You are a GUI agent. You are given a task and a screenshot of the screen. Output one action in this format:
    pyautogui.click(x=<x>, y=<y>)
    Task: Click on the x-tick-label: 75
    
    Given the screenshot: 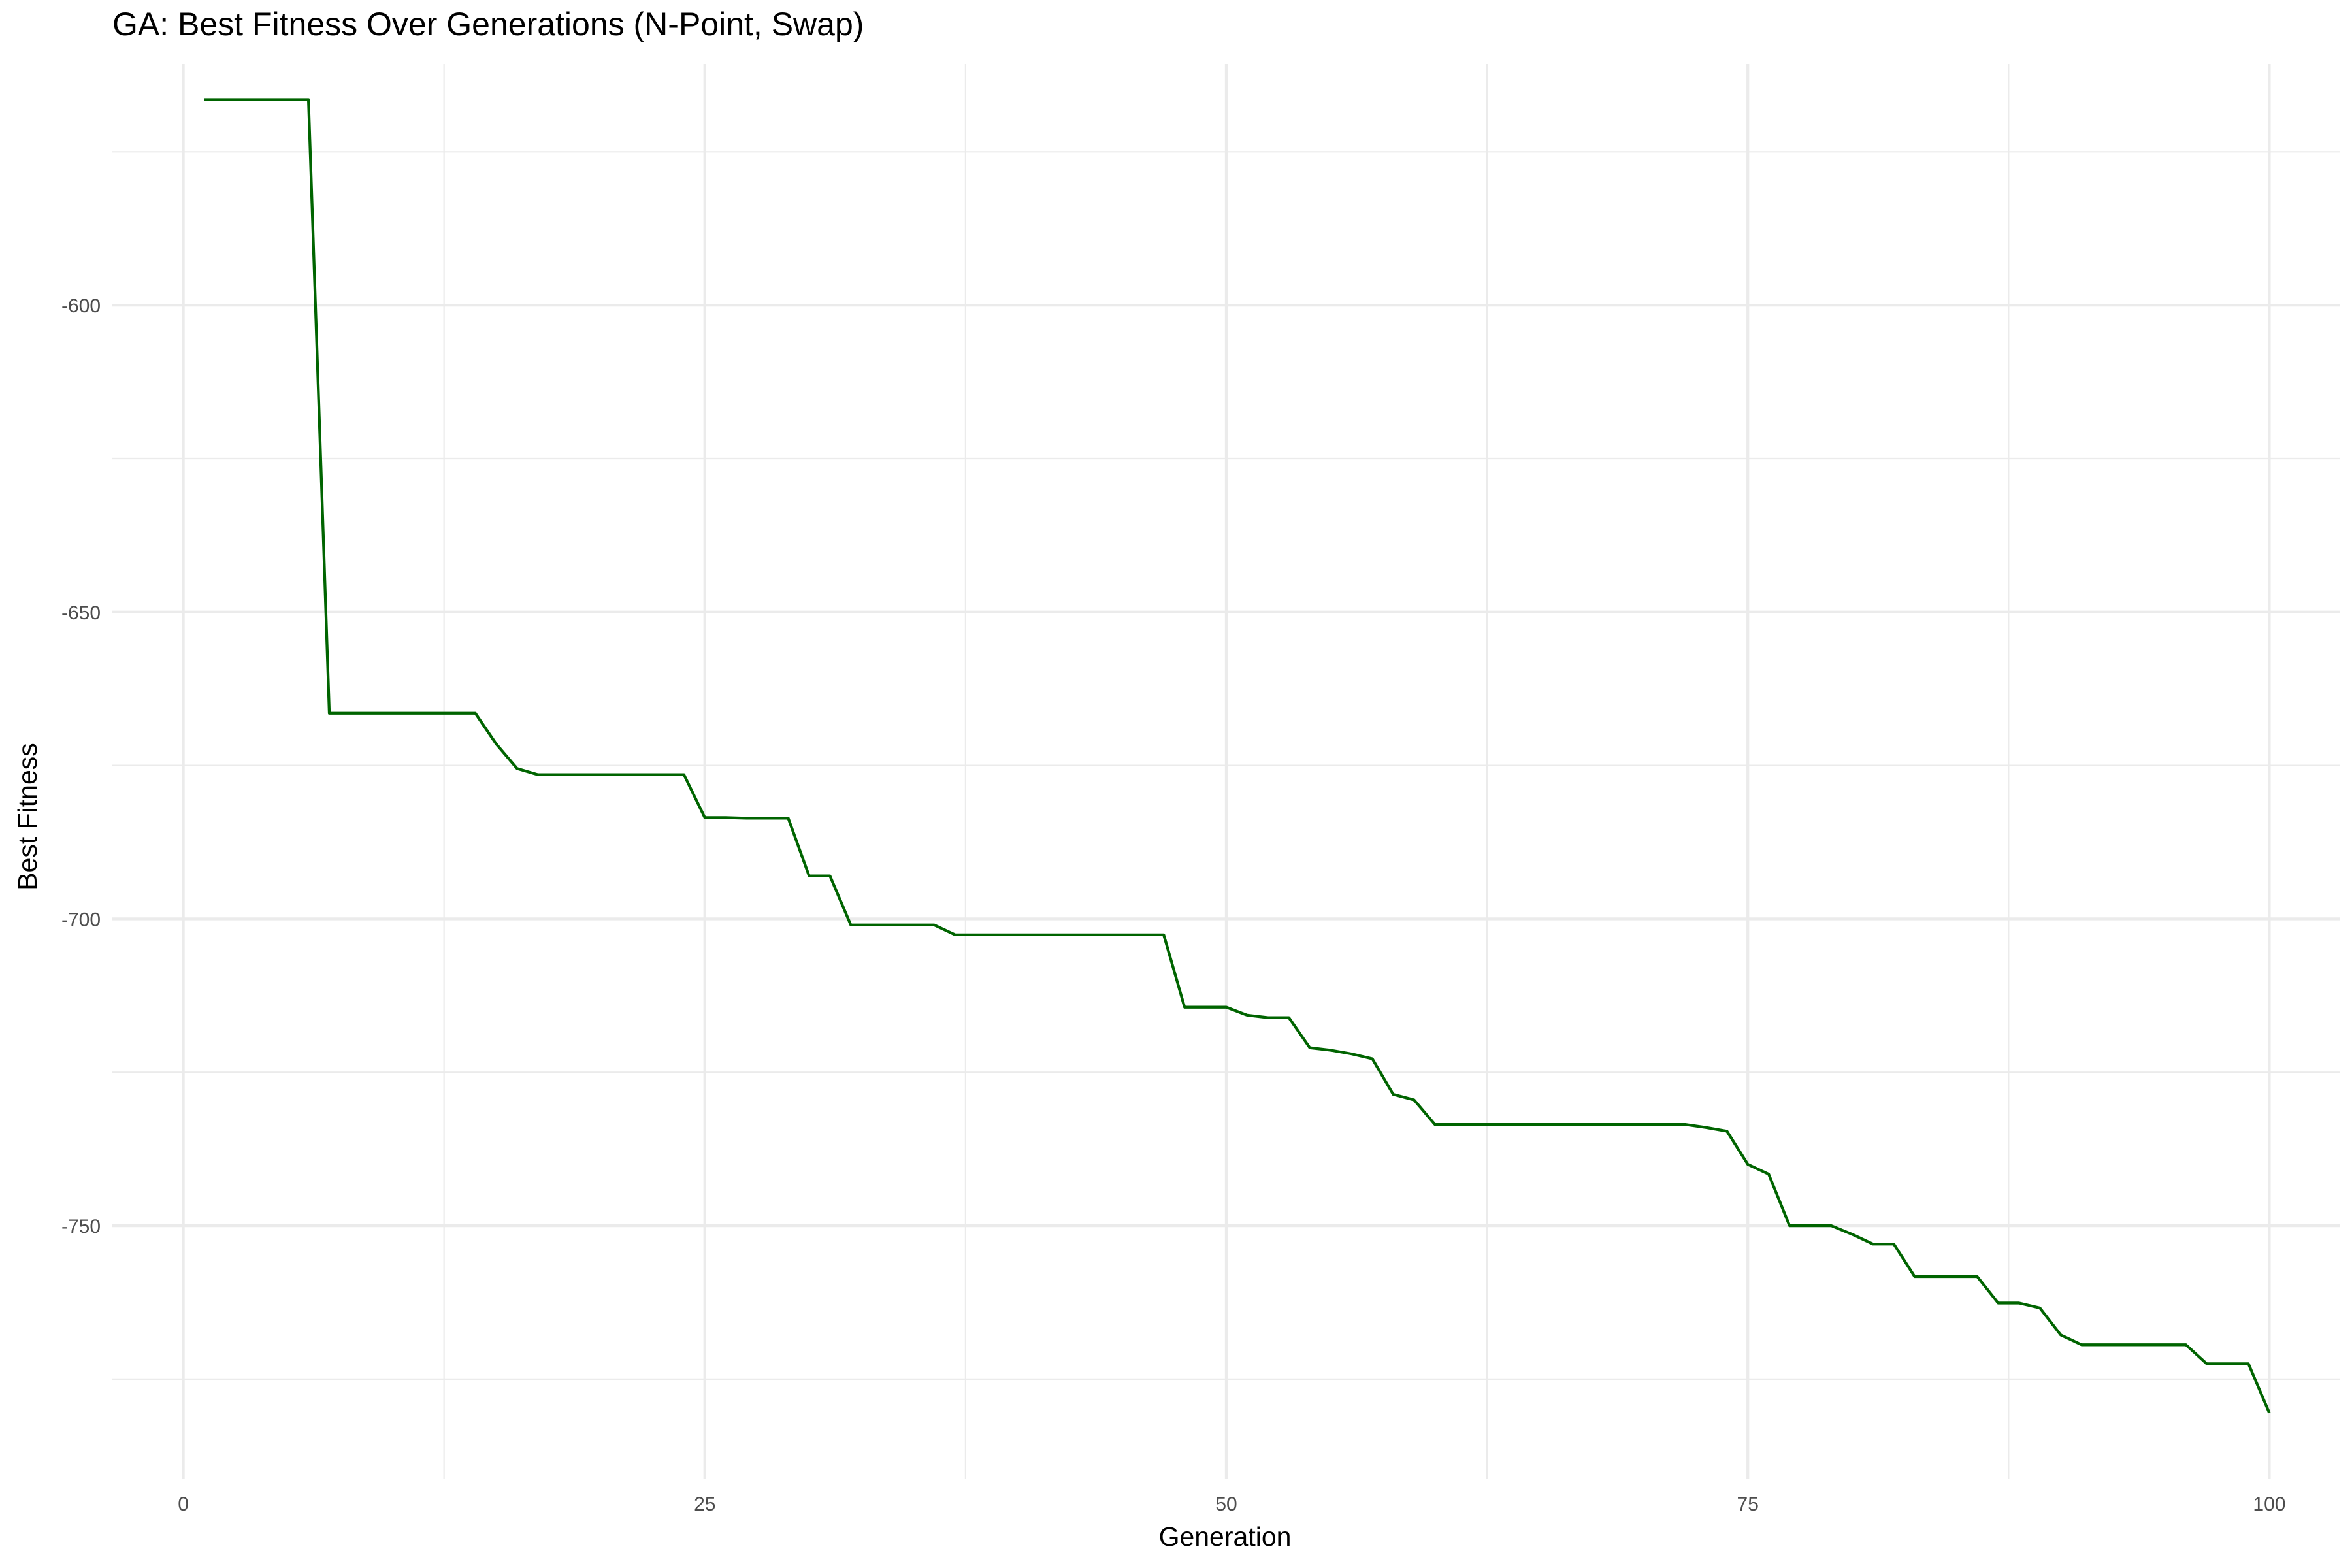 What is the action you would take?
    pyautogui.click(x=1748, y=1504)
    